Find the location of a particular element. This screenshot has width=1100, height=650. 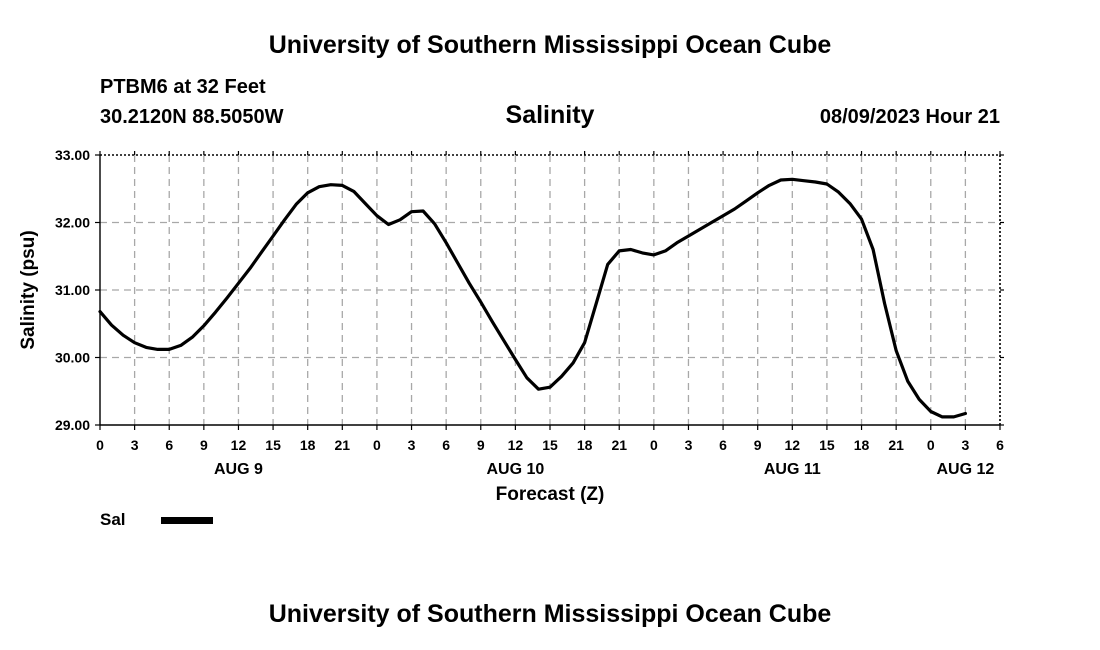

coordinates-label: 30.2120N 88.5050W is located at coordinates (192, 117).